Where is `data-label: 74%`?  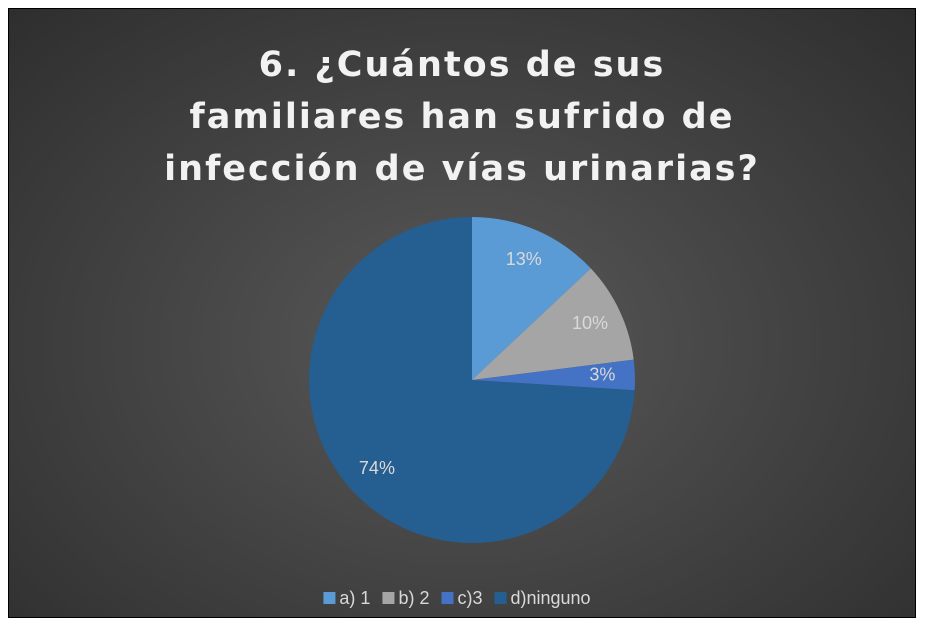 data-label: 74% is located at coordinates (377, 468).